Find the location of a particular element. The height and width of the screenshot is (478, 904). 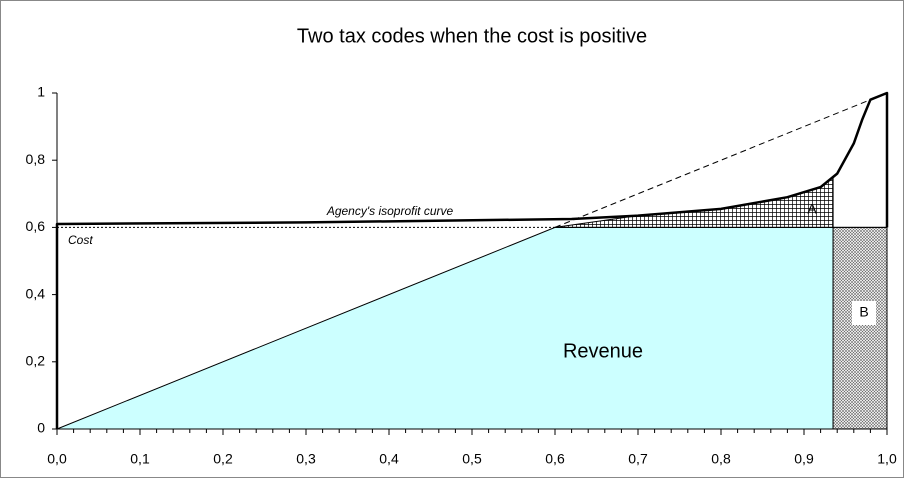

x-tick-label: 0,5 is located at coordinates (472, 459).